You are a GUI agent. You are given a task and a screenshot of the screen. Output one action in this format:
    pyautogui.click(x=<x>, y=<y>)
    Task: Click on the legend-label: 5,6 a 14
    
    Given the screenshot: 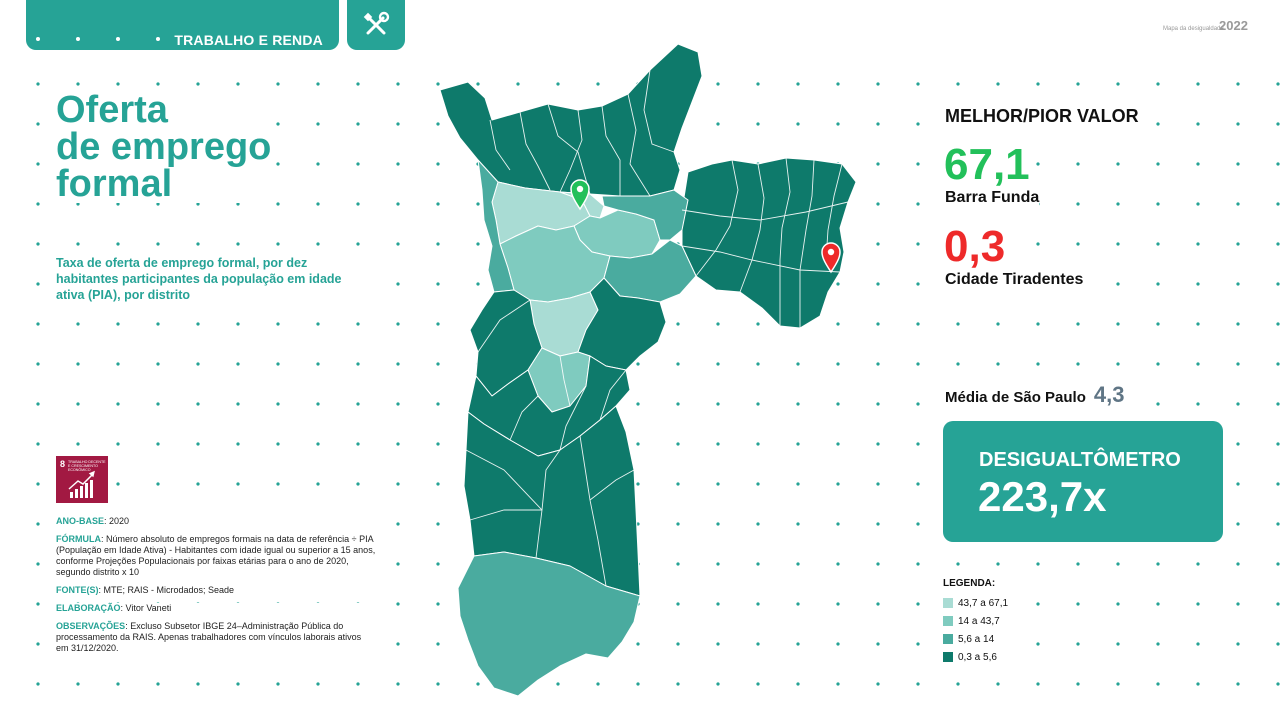 What is the action you would take?
    pyautogui.click(x=976, y=639)
    